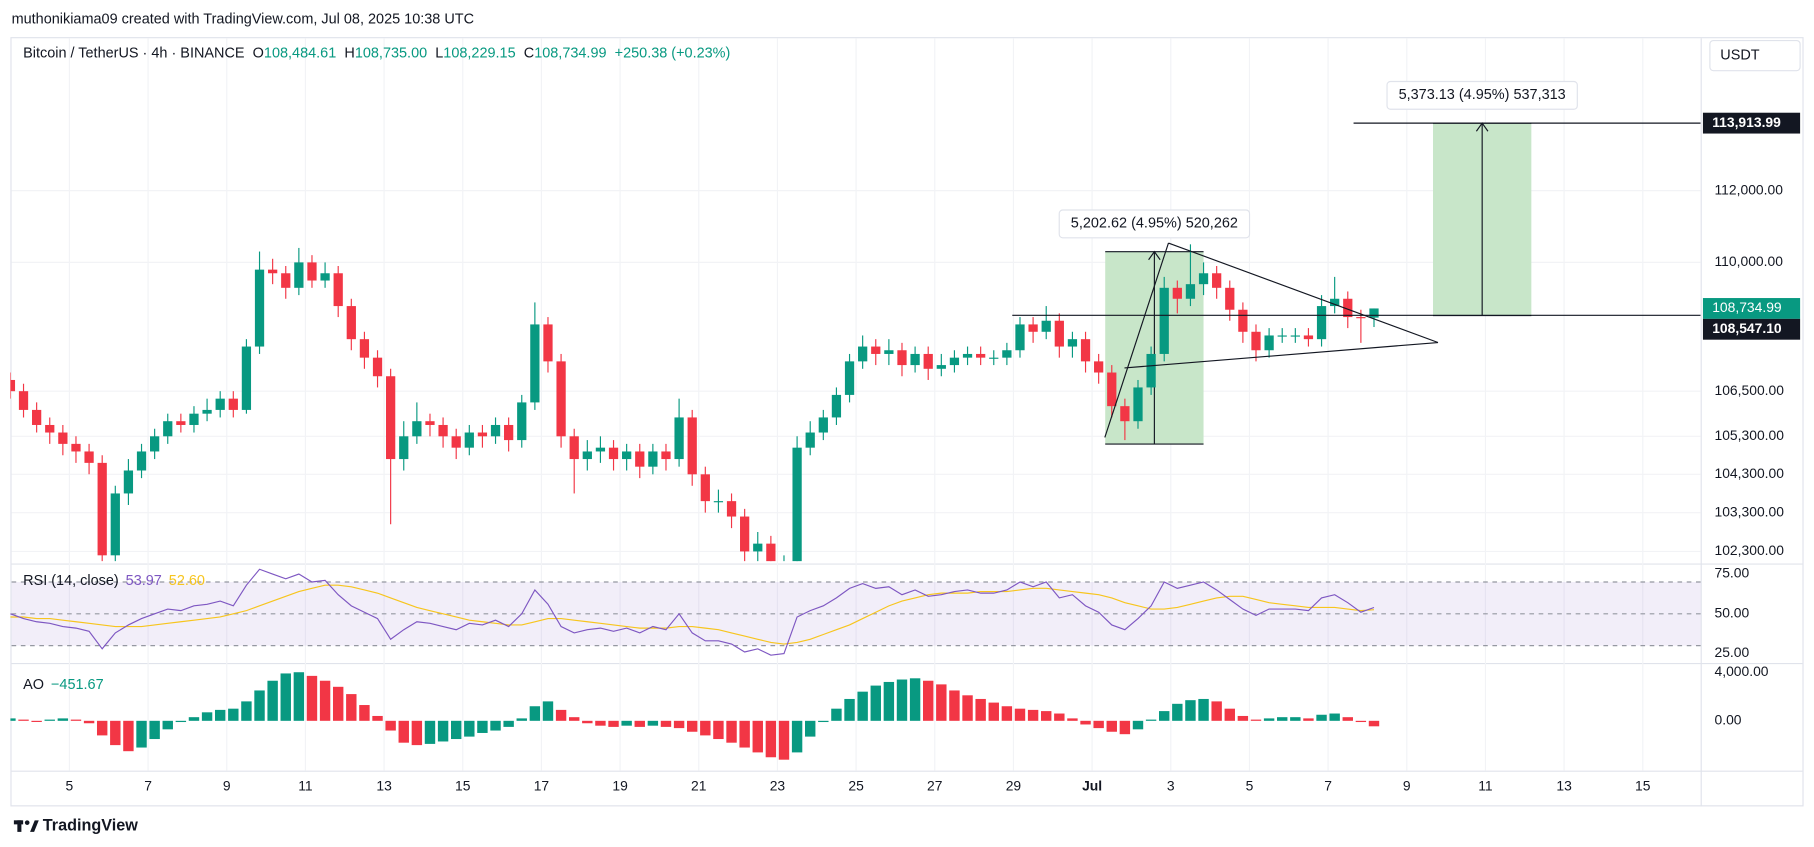 Image resolution: width=1814 pixels, height=847 pixels. Describe the element at coordinates (1750, 473) in the screenshot. I see `y-tick-label: 104,300.00` at that location.